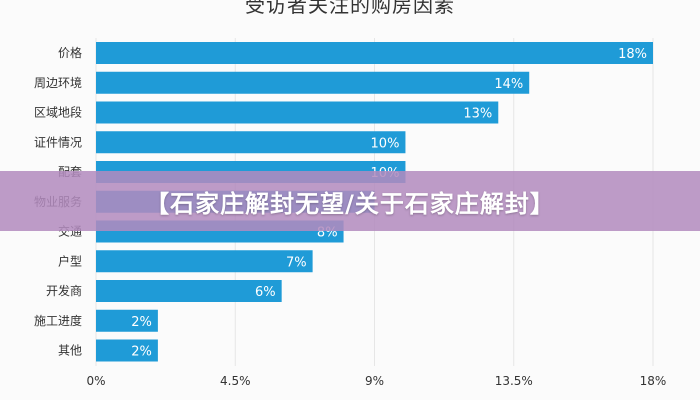  I want to click on x-tick-label-3: 13.5%, so click(514, 381).